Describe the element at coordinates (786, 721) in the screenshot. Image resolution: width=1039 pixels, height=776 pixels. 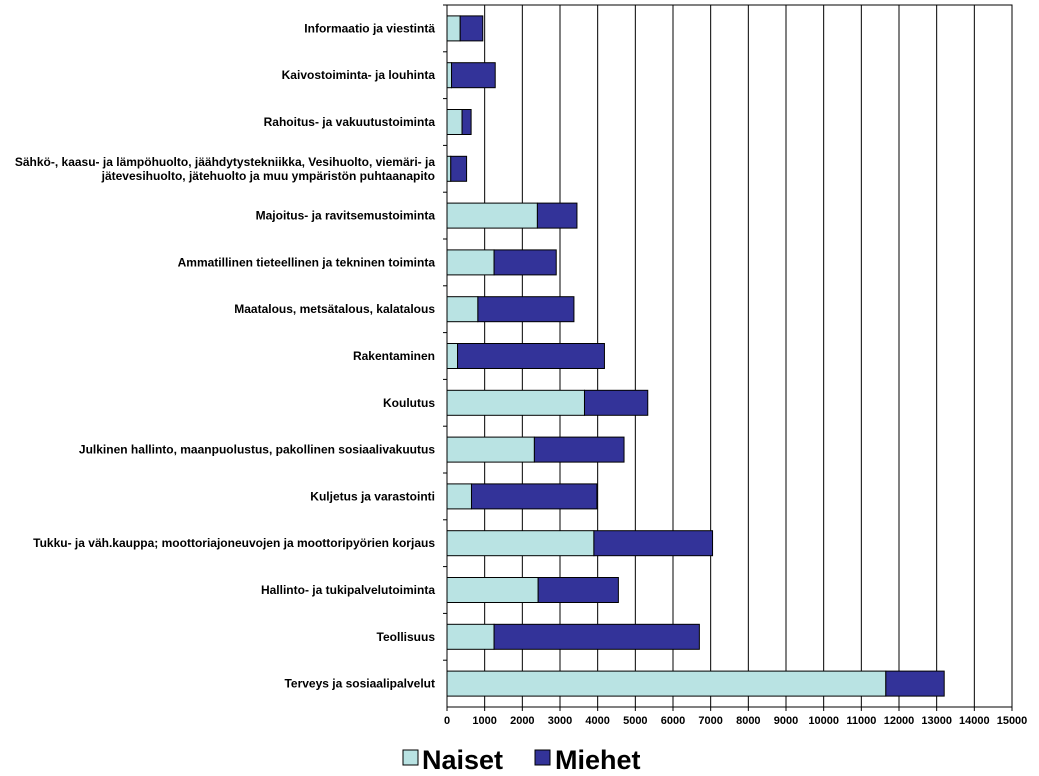
I see `x-tick-label: 9000` at that location.